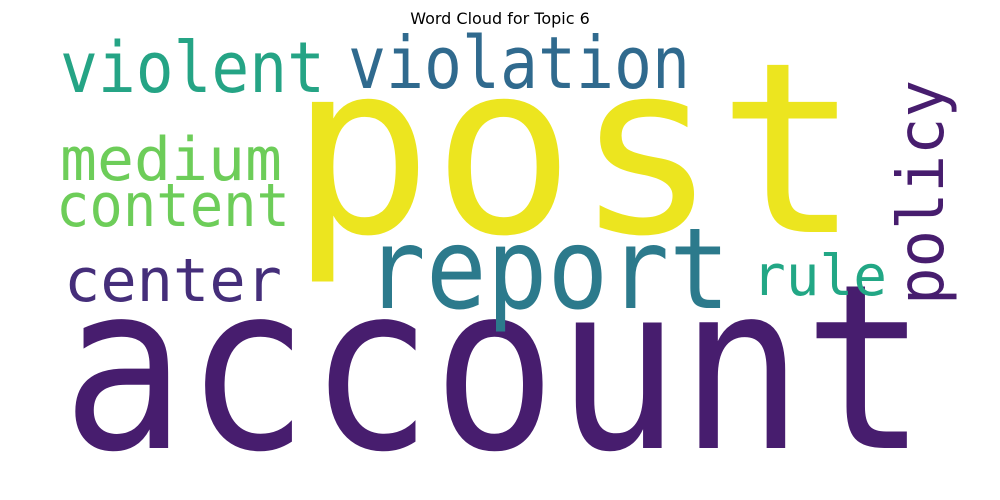 This screenshot has height=500, width=1000. Describe the element at coordinates (173, 206) in the screenshot. I see `word-content: content` at that location.